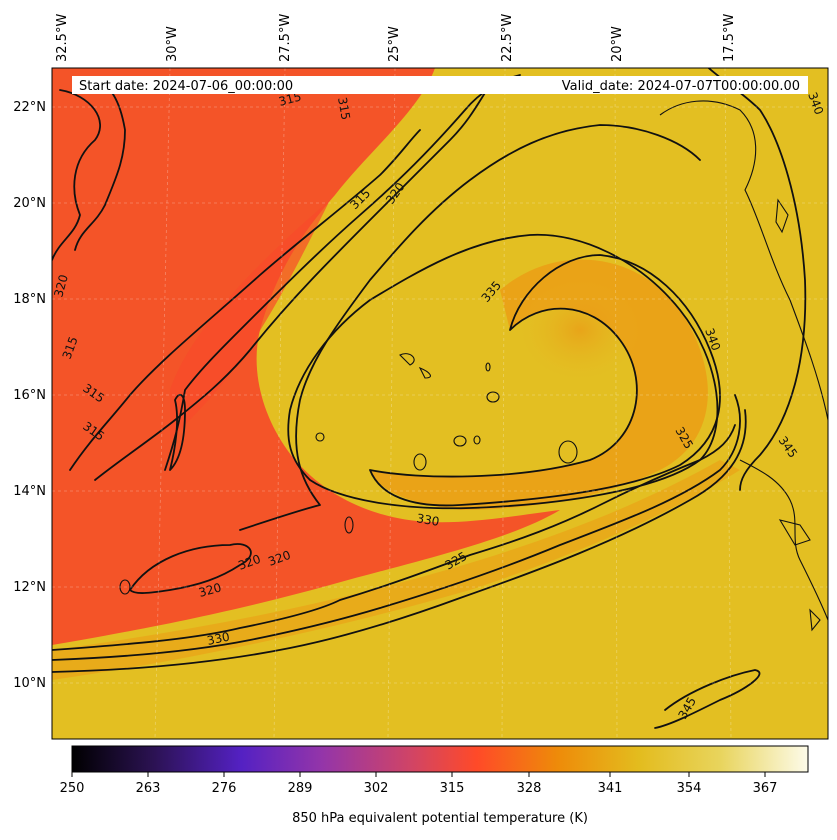 The width and height of the screenshot is (837, 840). Describe the element at coordinates (300, 788) in the screenshot. I see `colorbar-tick-label: 289` at that location.